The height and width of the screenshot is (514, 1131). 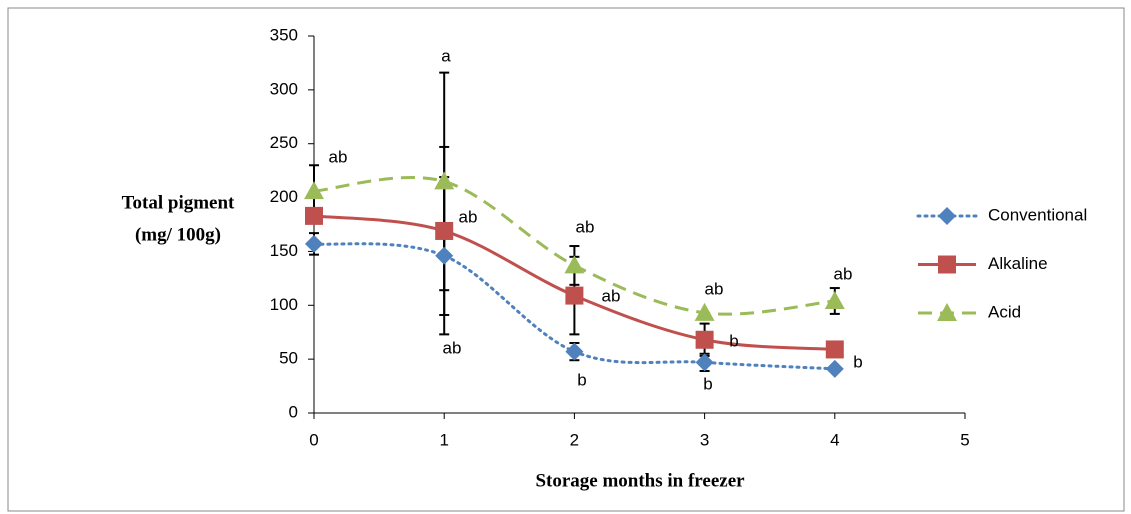 What do you see at coordinates (964, 439) in the screenshot?
I see `x-tick-label: 5` at bounding box center [964, 439].